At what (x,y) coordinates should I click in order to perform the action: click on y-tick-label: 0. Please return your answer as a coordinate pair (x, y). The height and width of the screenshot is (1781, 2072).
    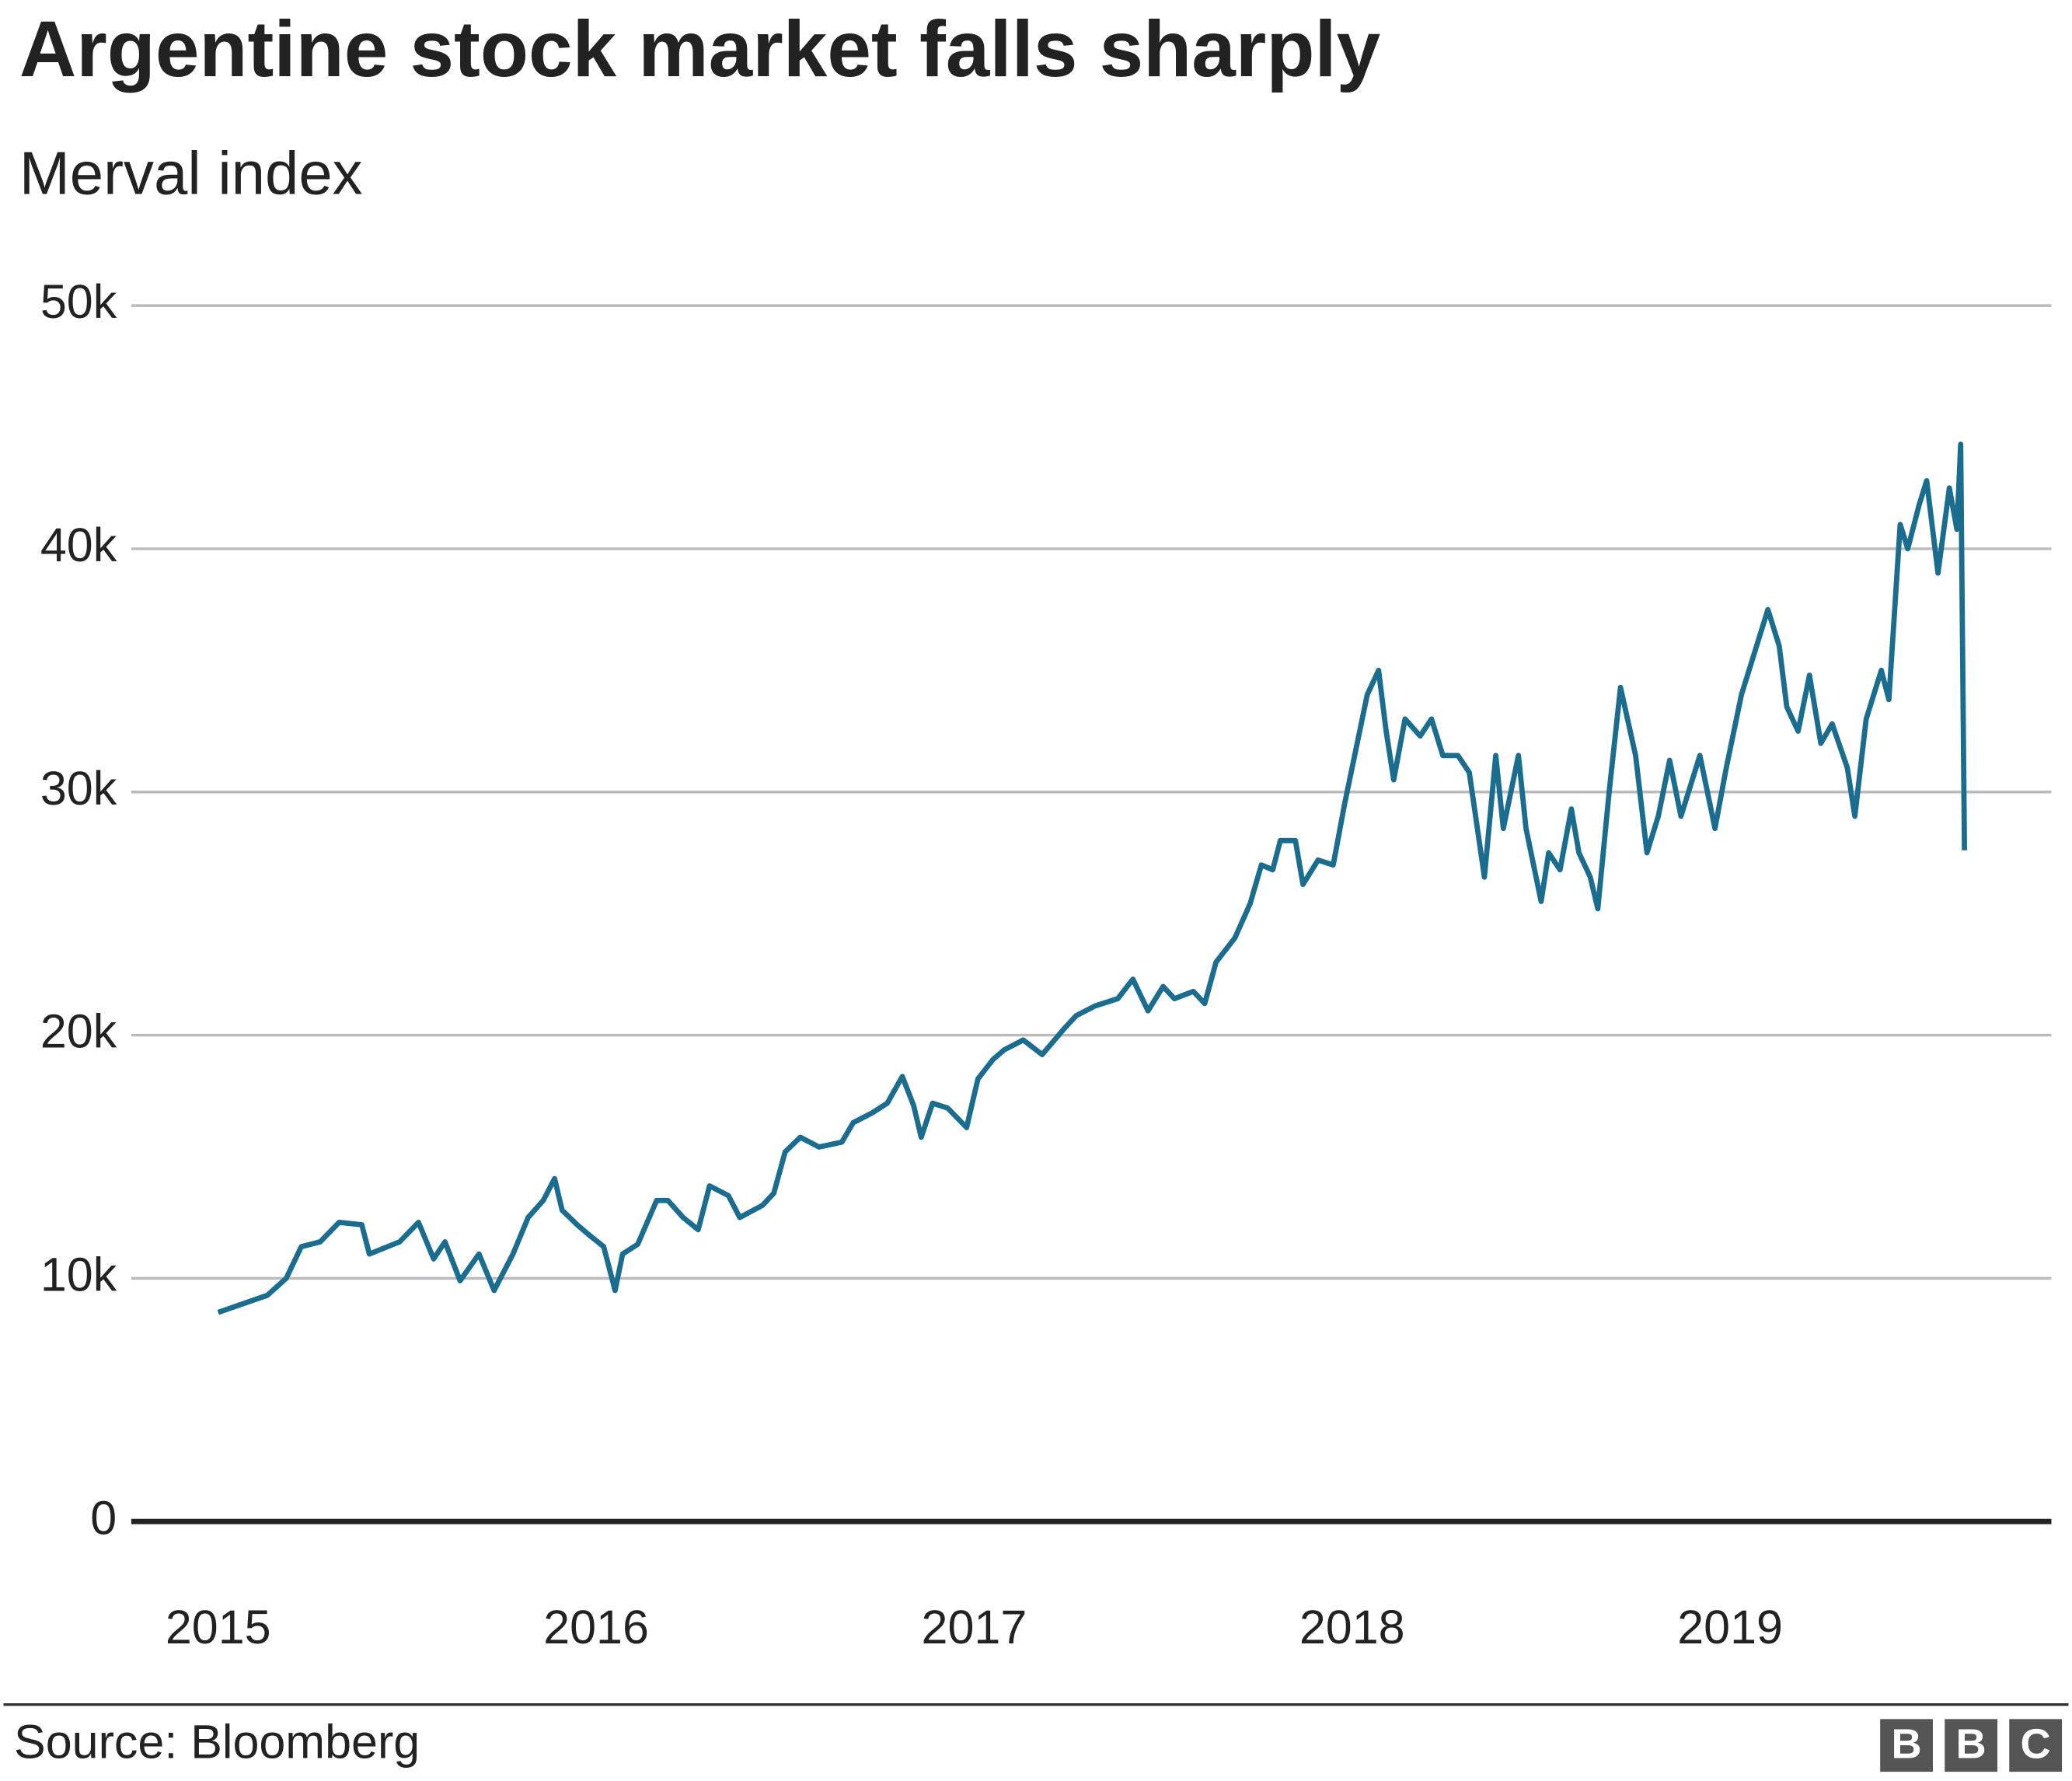
    Looking at the image, I should click on (103, 1517).